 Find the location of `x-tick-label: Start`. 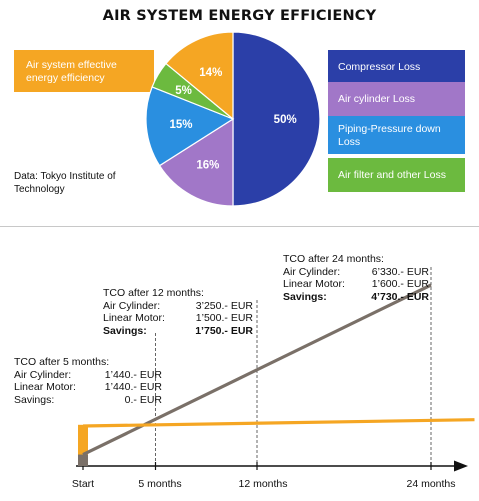

x-tick-label: Start is located at coordinates (83, 484).